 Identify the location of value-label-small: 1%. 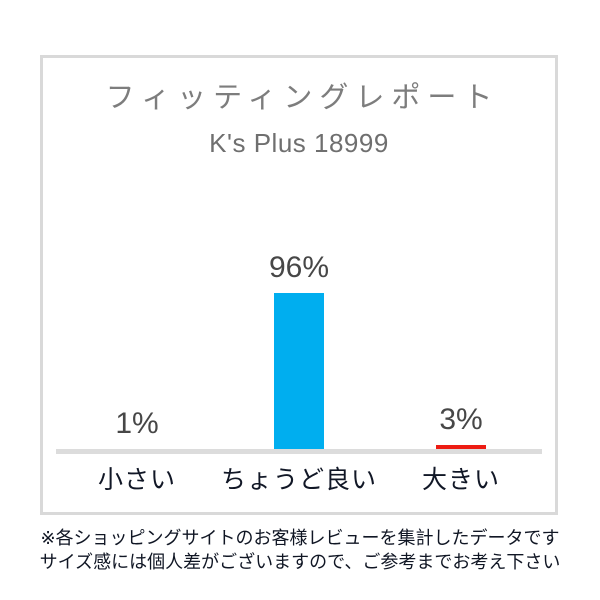
(137, 423).